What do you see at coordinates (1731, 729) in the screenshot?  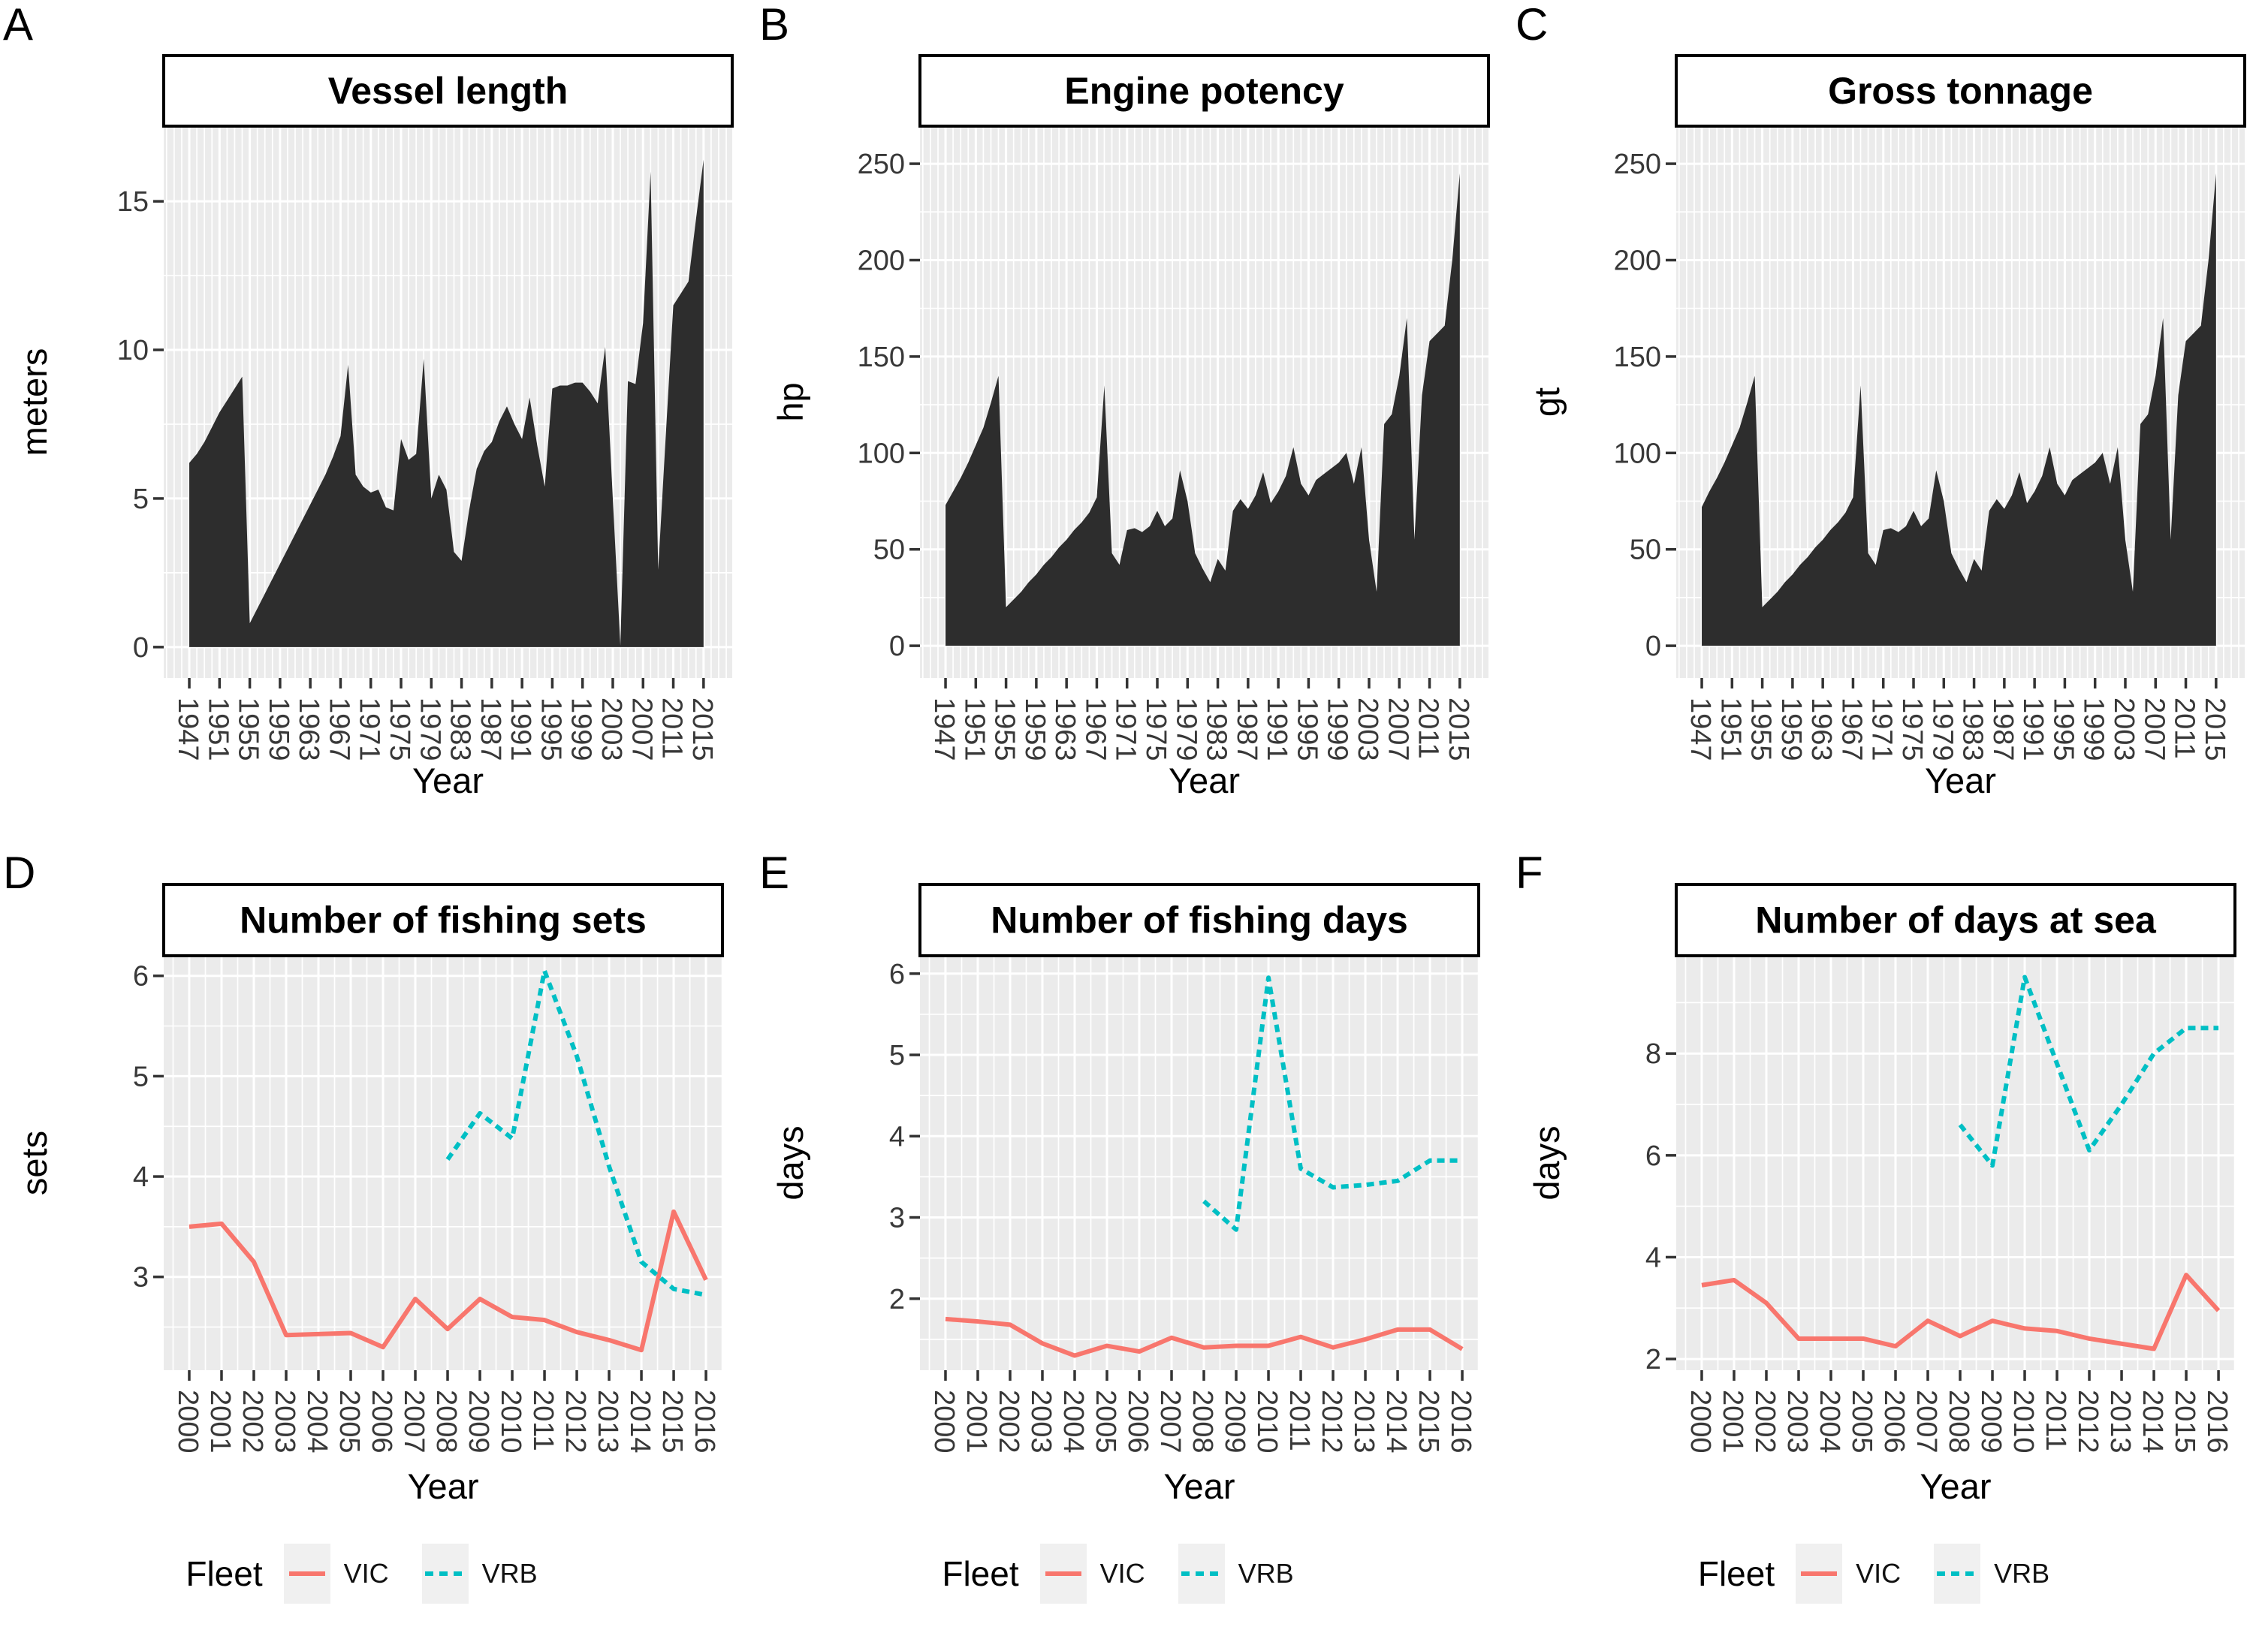 I see `svg-text: 1951` at bounding box center [1731, 729].